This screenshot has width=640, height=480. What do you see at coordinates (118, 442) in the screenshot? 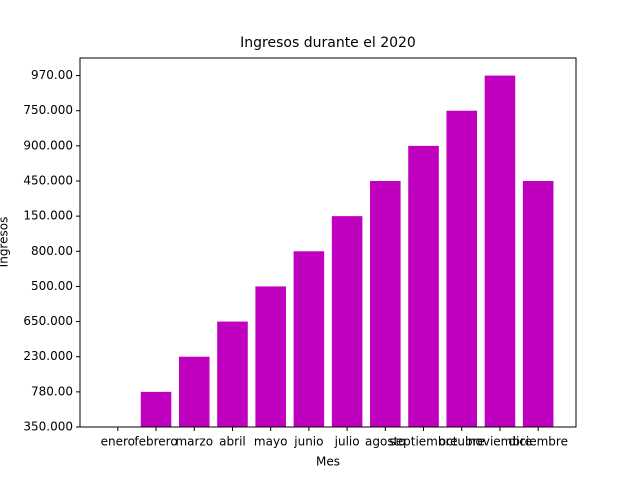
I see `x-tick-label: enero` at bounding box center [118, 442].